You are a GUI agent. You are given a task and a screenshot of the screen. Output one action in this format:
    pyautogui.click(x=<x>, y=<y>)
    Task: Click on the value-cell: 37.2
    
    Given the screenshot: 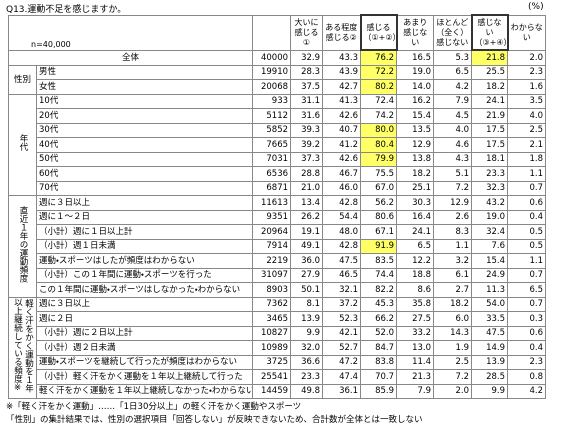 What is the action you would take?
    pyautogui.click(x=342, y=304)
    